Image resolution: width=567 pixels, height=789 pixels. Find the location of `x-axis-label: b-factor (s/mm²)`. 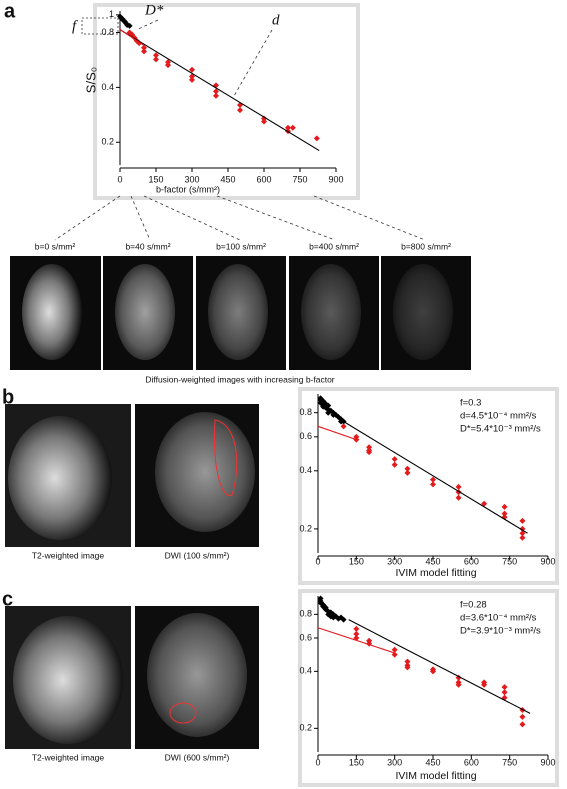

x-axis-label: b-factor (s/mm²) is located at coordinates (188, 189).